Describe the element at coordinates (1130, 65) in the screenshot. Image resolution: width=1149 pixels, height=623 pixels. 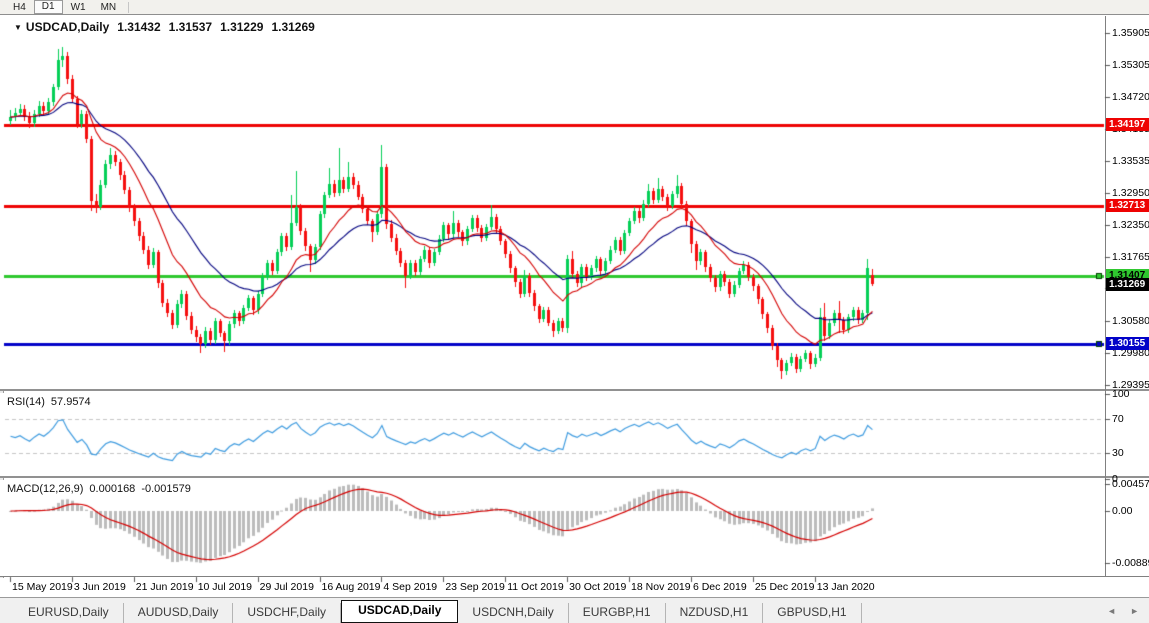
I see `price-axis-label: 1.35305` at that location.